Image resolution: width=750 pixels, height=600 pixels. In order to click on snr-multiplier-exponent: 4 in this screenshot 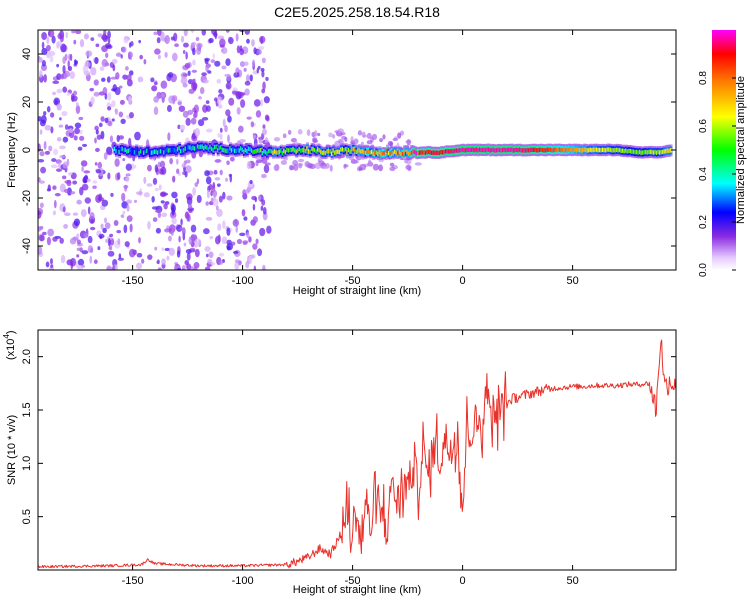, I will do `click(6, 336)`.